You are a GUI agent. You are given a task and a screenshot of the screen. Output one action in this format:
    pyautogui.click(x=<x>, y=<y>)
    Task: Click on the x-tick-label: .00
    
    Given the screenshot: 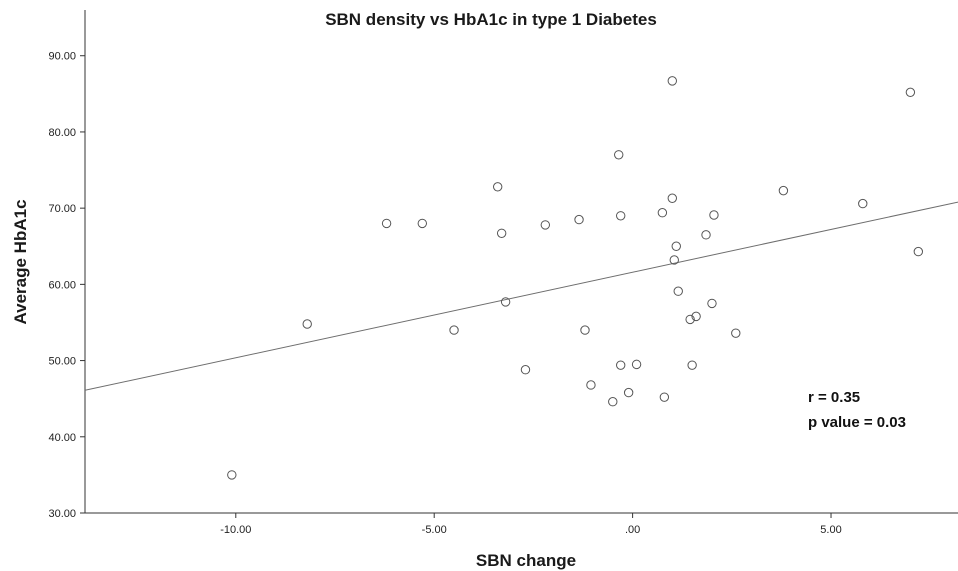 What is the action you would take?
    pyautogui.click(x=632, y=530)
    